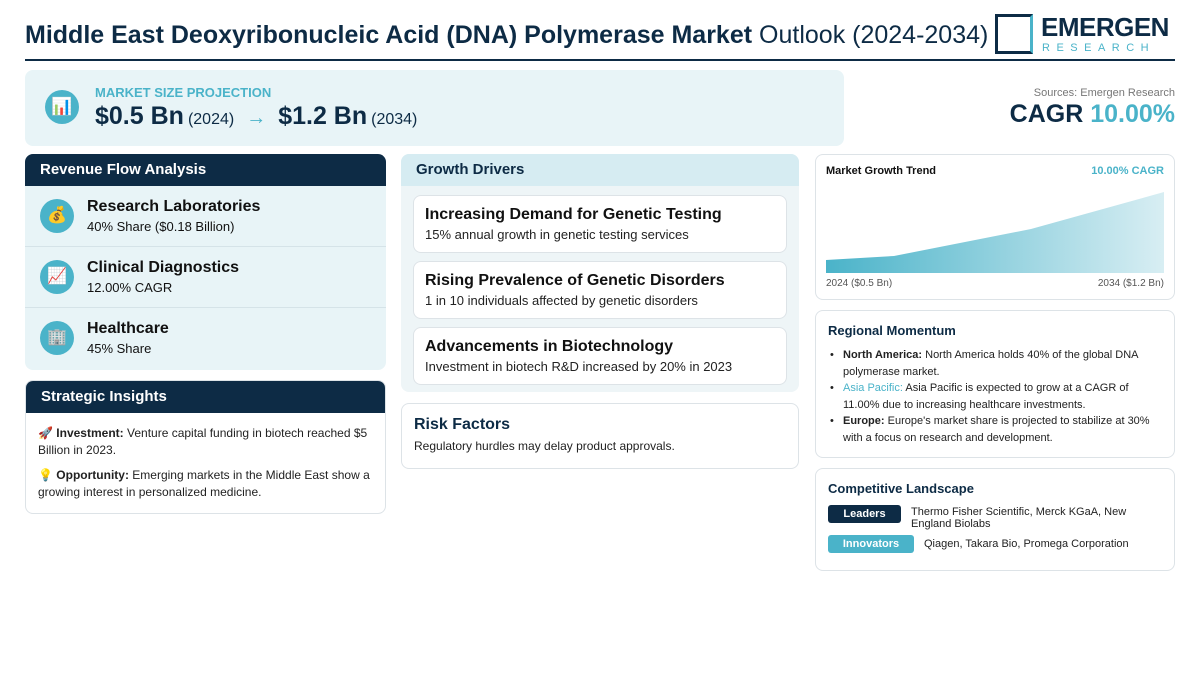  Describe the element at coordinates (183, 92) in the screenshot. I see `projection-label: MARKET SIZE PROJECTION` at that location.